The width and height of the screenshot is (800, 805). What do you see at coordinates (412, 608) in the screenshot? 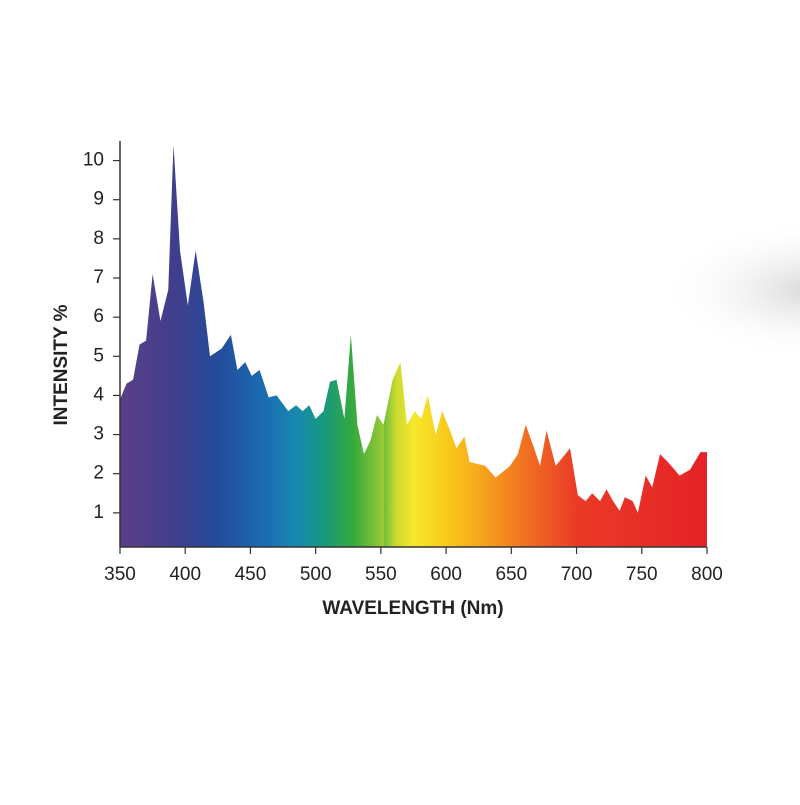
I see `x-axis-title: WAVELENGTH (Nm)` at bounding box center [412, 608].